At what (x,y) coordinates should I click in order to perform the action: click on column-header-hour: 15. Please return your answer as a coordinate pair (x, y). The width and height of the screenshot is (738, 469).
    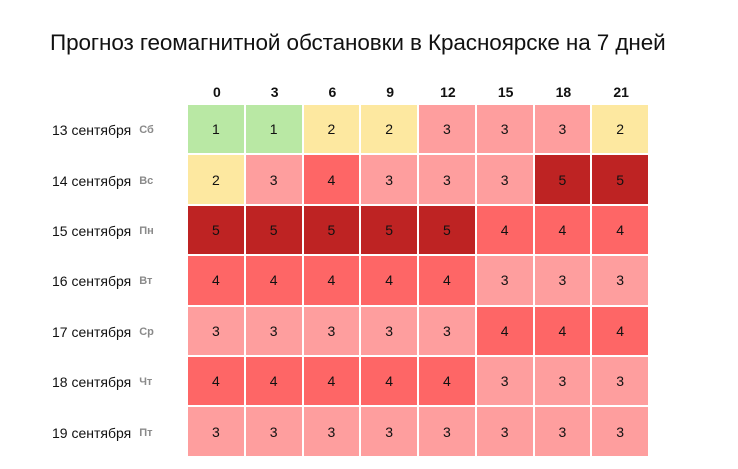
    Looking at the image, I should click on (505, 91).